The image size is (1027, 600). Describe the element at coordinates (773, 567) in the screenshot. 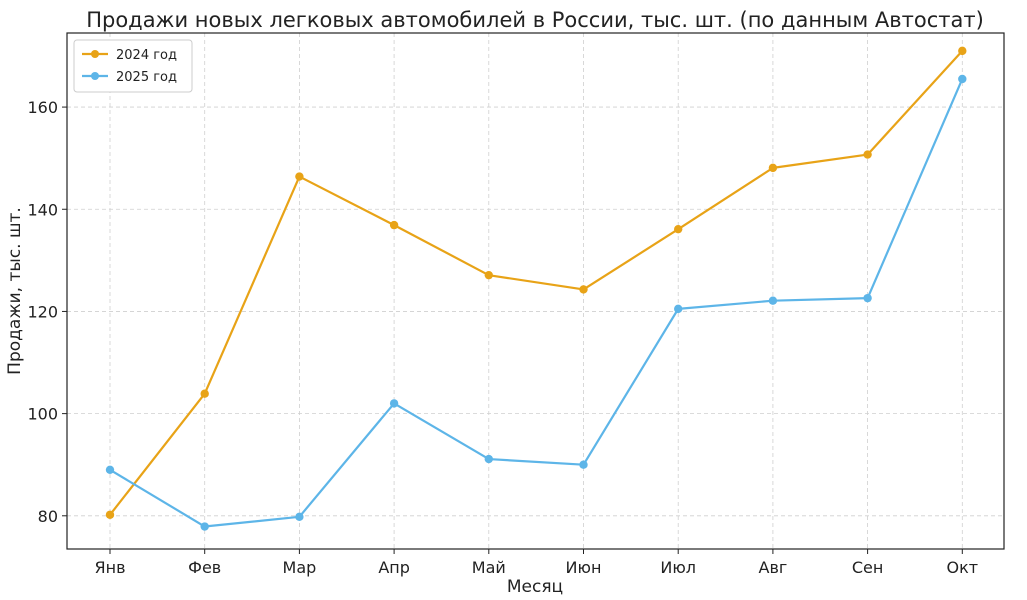

I see `x-tick-label: Авг` at that location.